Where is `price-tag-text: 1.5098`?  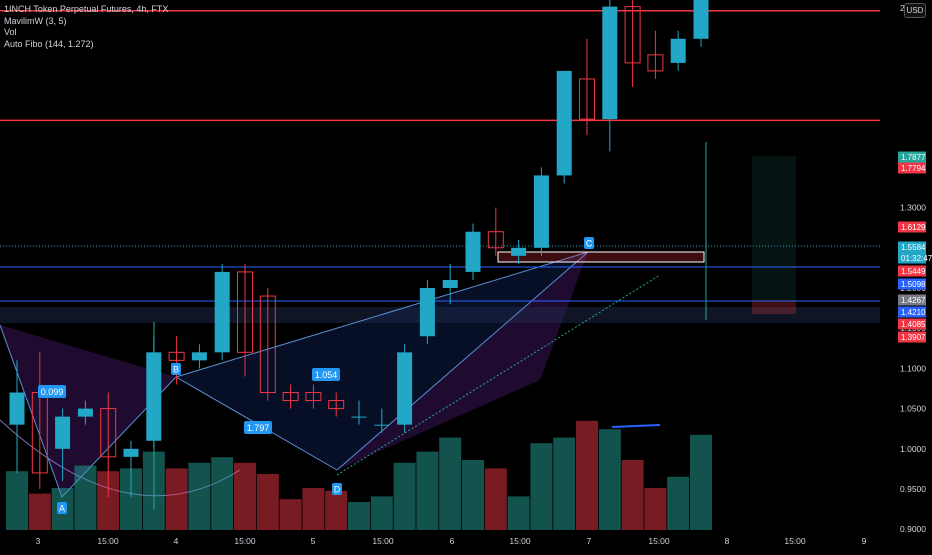
price-tag-text: 1.5098 is located at coordinates (913, 284).